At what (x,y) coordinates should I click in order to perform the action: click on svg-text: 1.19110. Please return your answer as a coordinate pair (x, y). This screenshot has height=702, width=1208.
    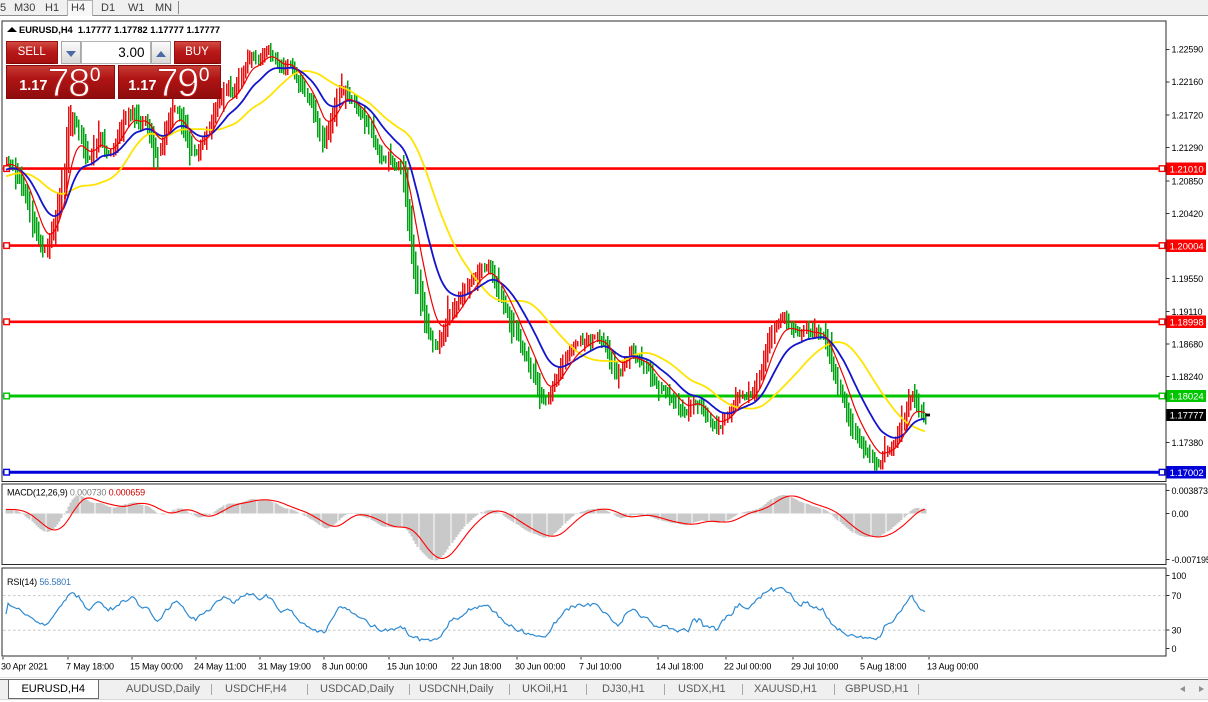
    Looking at the image, I should click on (1187, 312).